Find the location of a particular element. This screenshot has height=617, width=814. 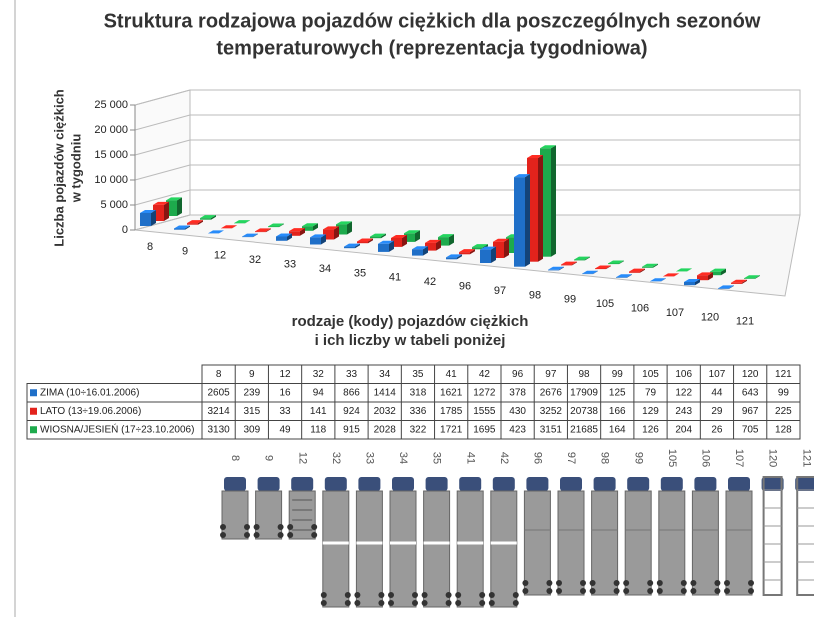

vehicle-frame is located at coordinates (772, 536).